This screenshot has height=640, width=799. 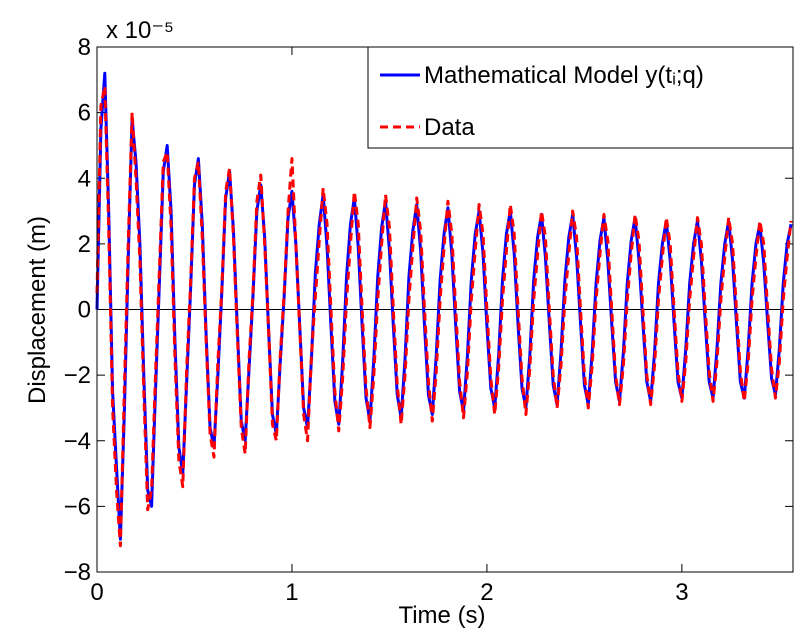 I want to click on y-tick-label: 2, so click(x=84, y=244).